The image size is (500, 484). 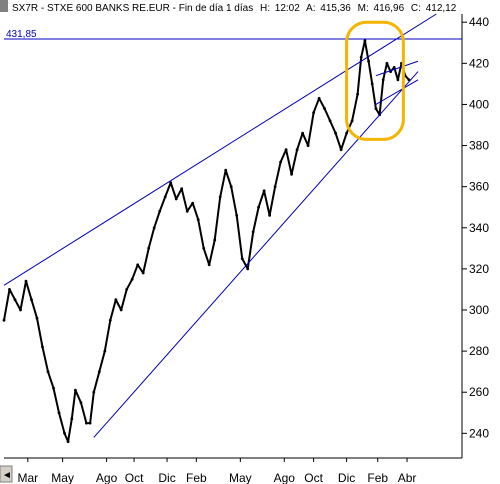 I want to click on header-h-label: H:, so click(x=265, y=8).